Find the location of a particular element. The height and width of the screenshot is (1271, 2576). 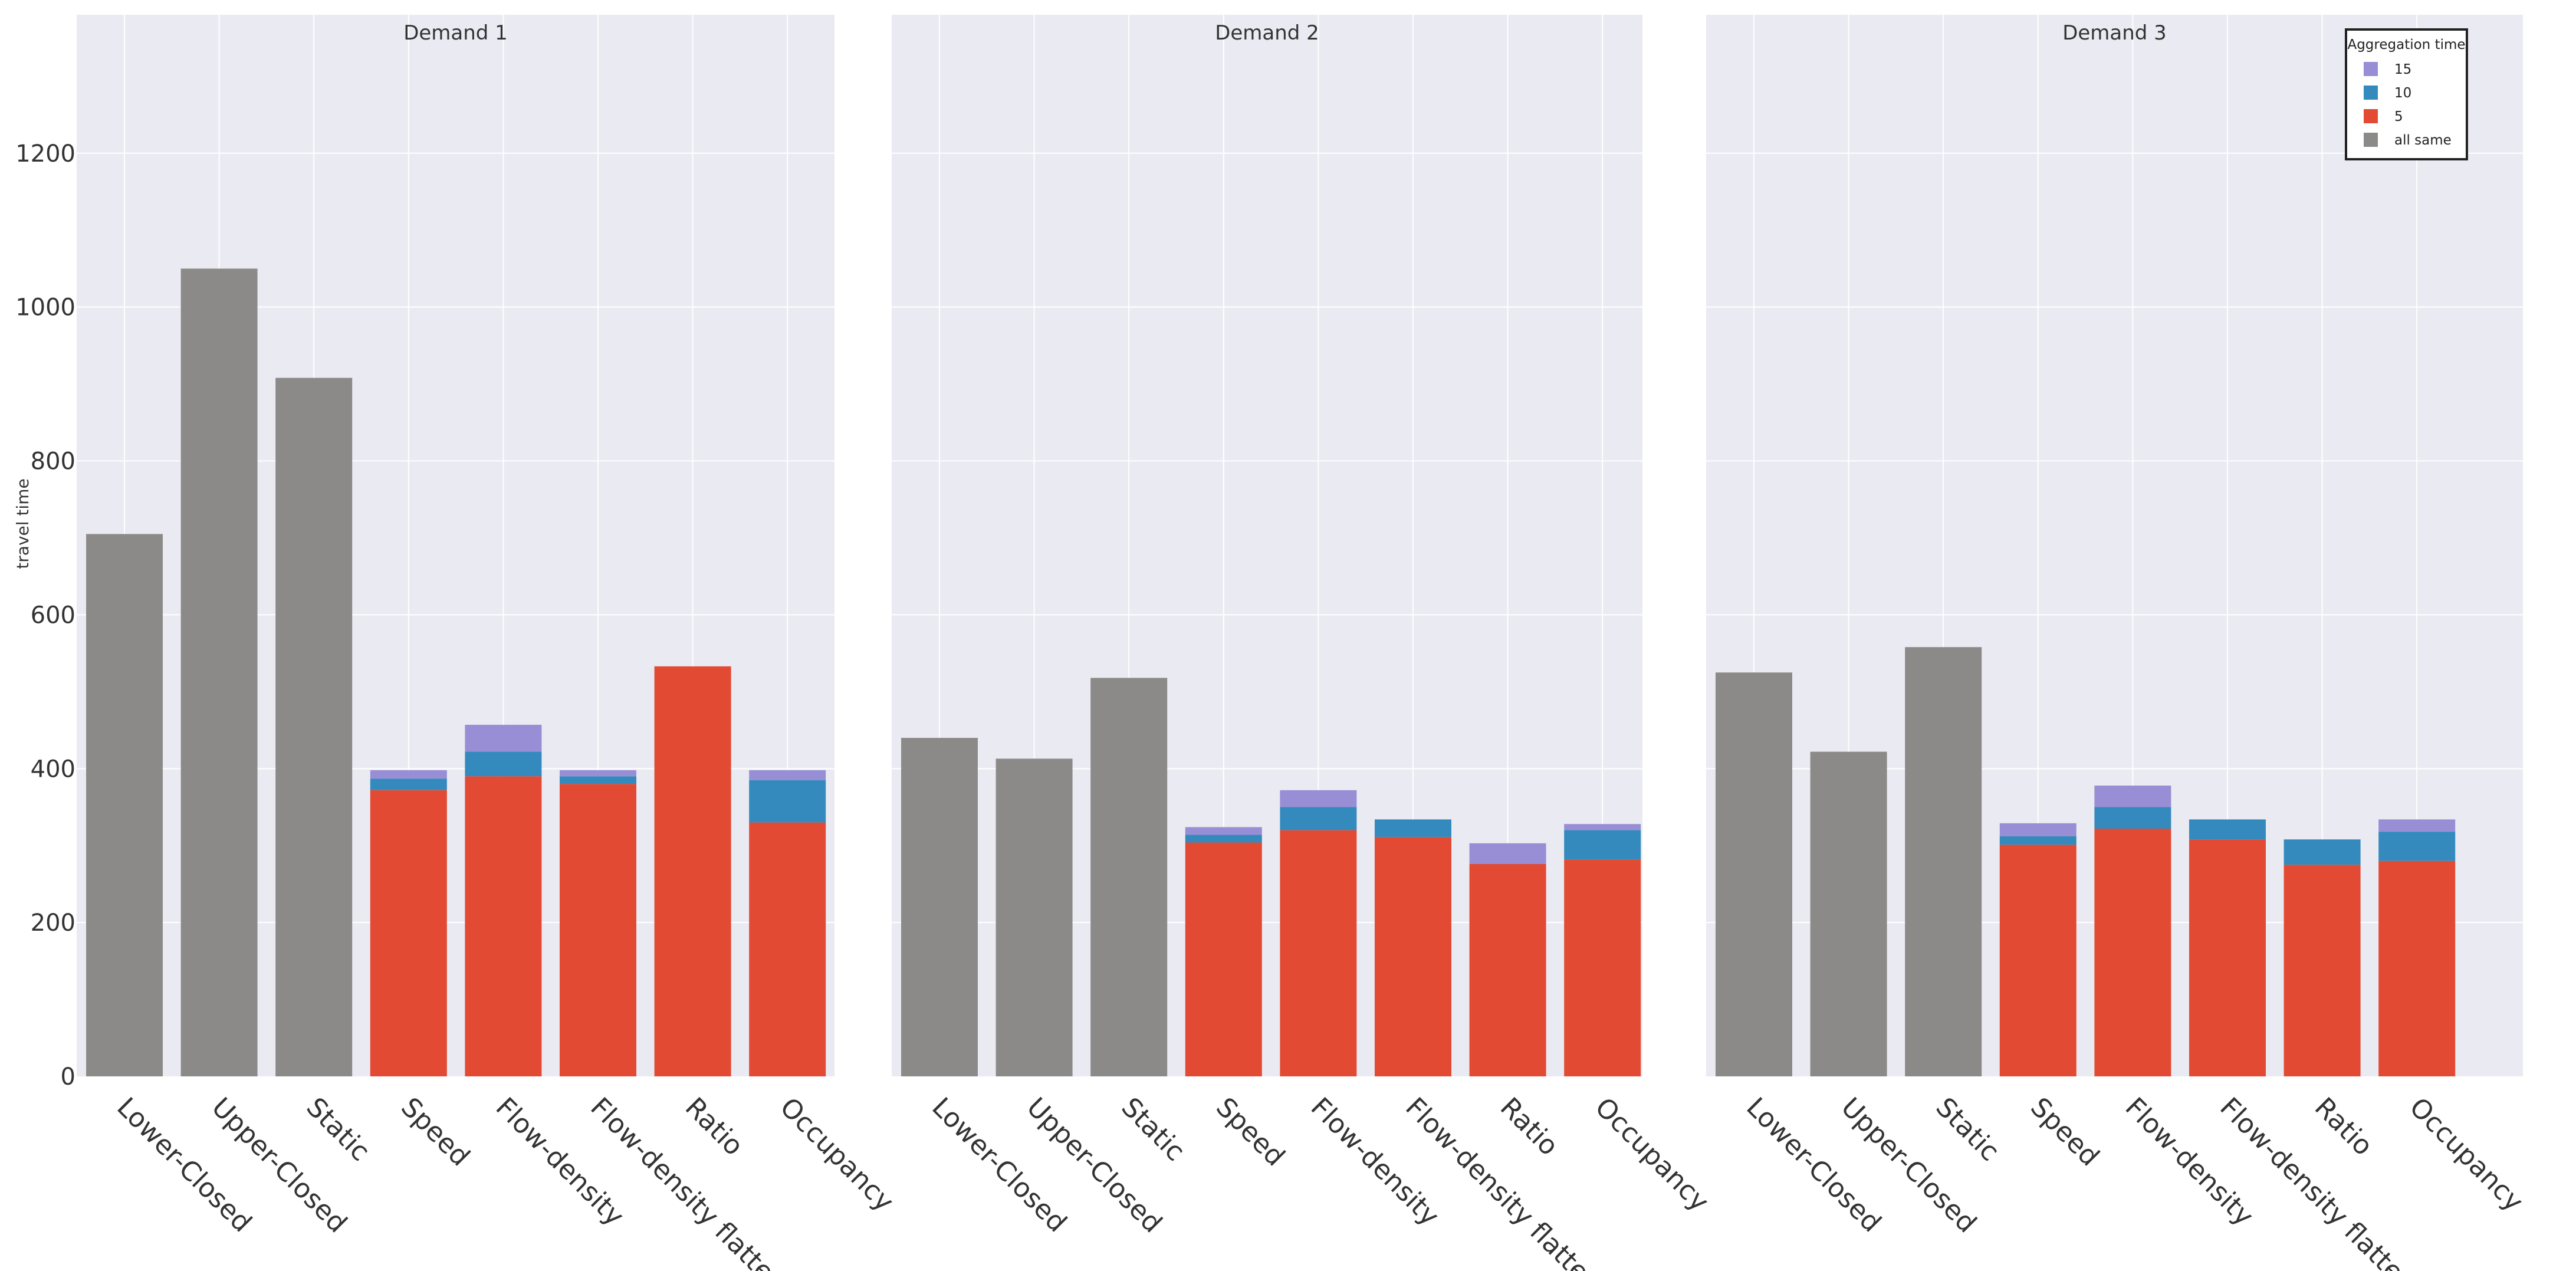

panel-title: Demand 1 is located at coordinates (455, 33).